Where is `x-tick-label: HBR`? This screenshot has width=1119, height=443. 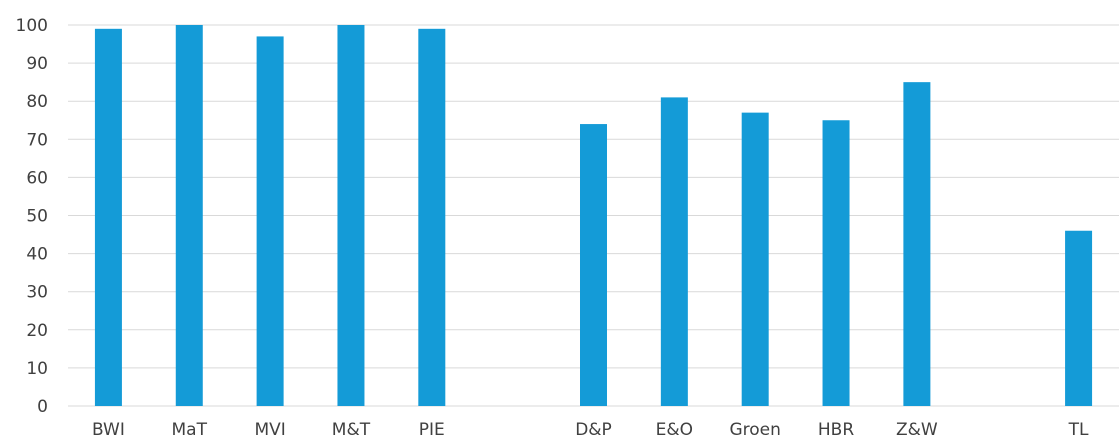 x-tick-label: HBR is located at coordinates (836, 430).